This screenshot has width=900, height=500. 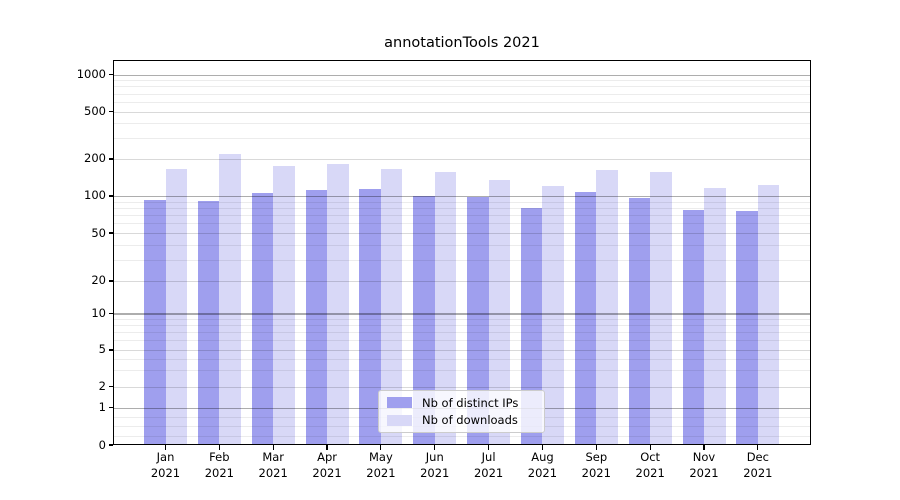 What do you see at coordinates (381, 457) in the screenshot?
I see `x-tick-month: May` at bounding box center [381, 457].